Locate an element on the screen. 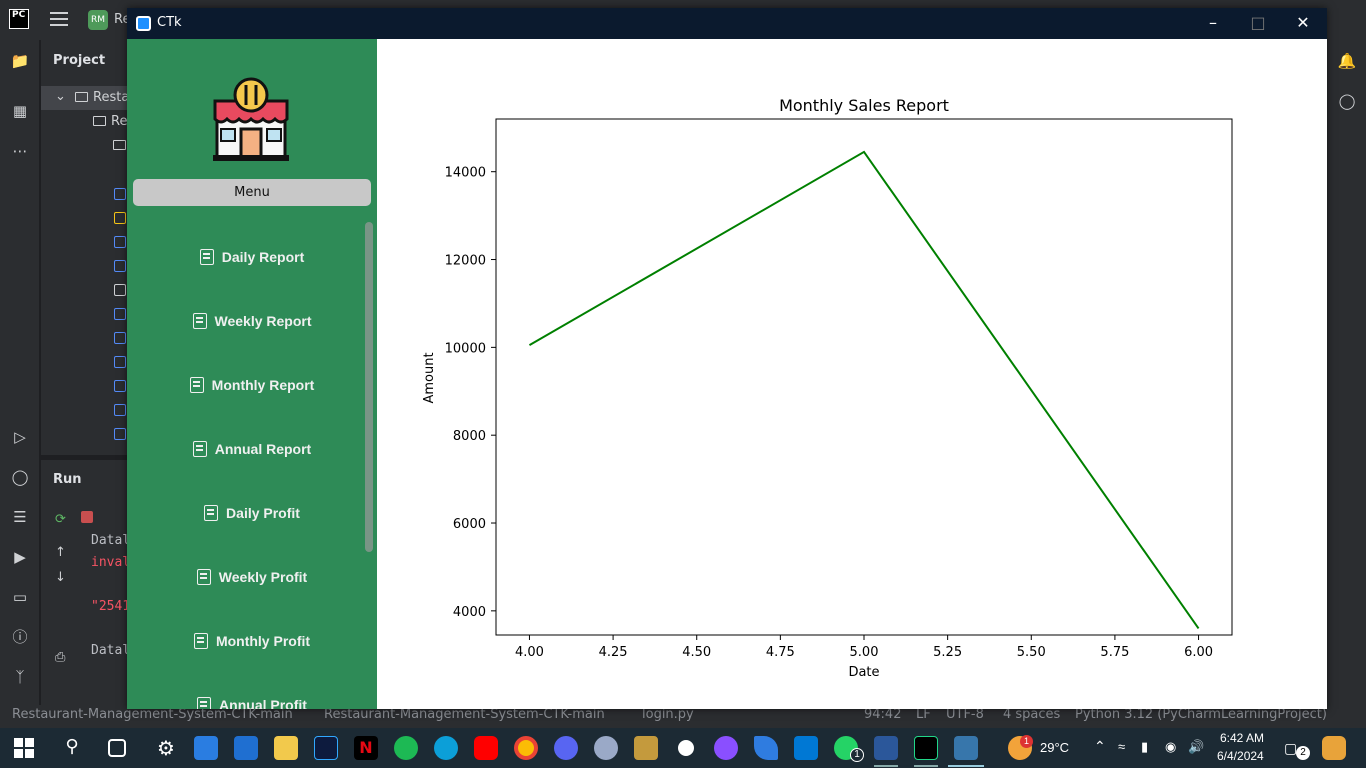  store-icon is located at coordinates (246, 748).